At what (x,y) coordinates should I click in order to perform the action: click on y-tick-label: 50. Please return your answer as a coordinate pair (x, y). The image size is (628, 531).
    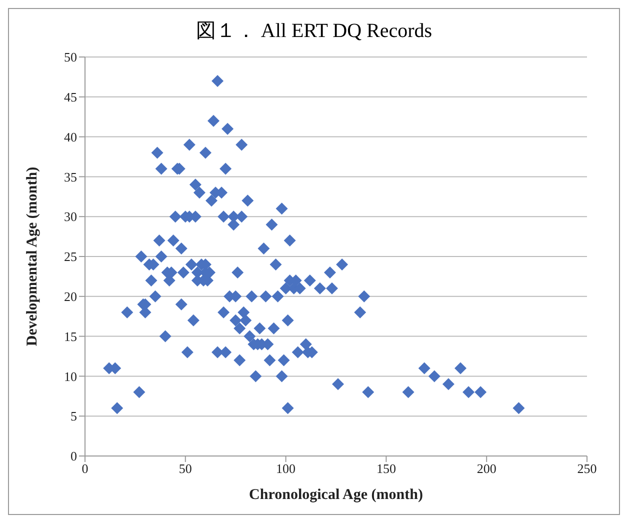
    Looking at the image, I should click on (70, 57).